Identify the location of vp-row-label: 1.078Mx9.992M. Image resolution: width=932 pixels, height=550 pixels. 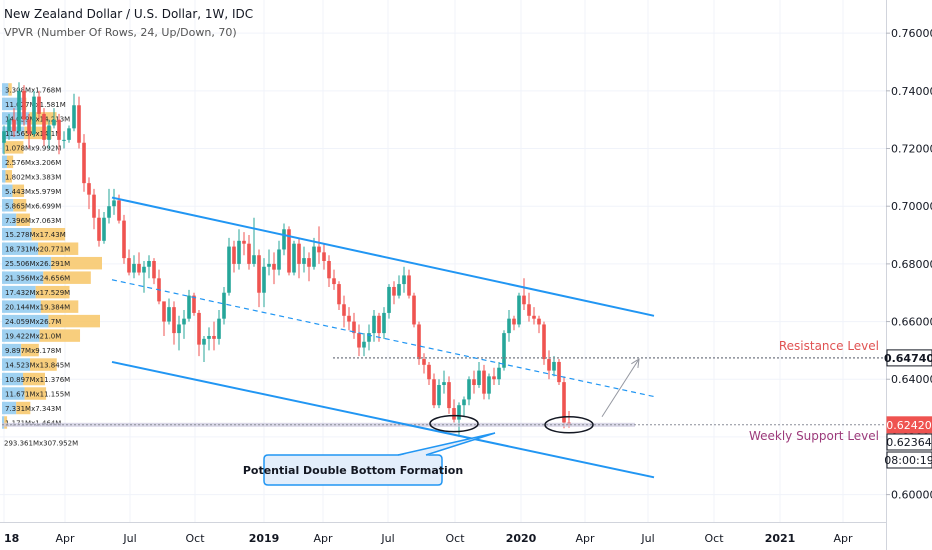
(33, 148).